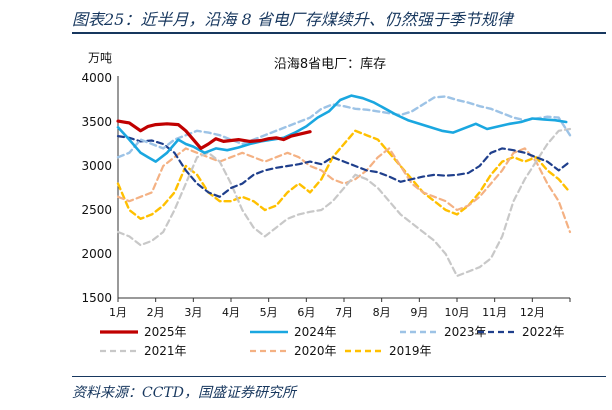  What do you see at coordinates (96, 210) in the screenshot?
I see `y-tick-label: 2500` at bounding box center [96, 210].